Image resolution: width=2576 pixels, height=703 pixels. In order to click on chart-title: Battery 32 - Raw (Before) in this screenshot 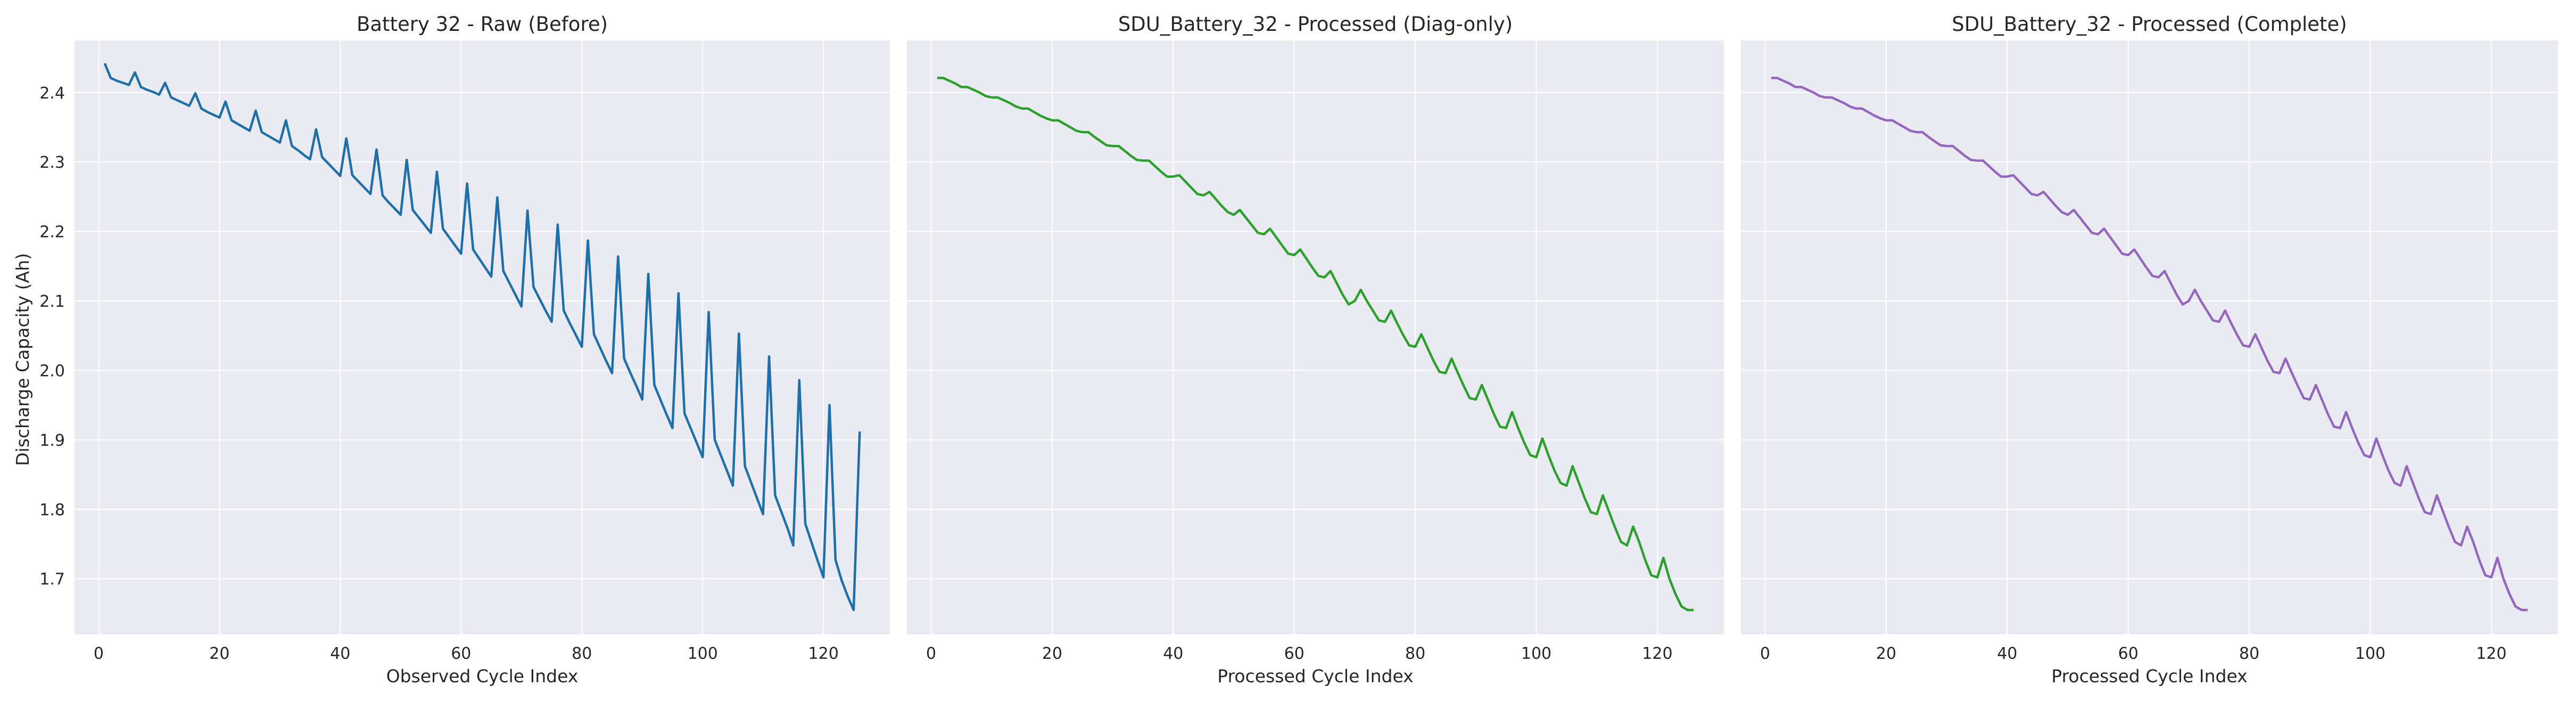, I will do `click(482, 24)`.